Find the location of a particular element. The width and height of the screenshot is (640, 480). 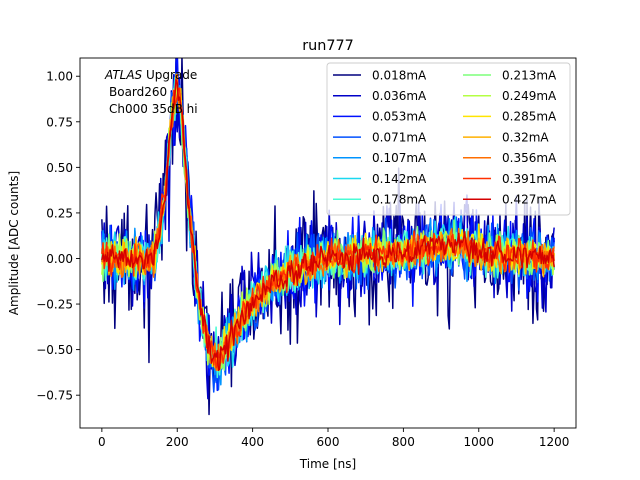

x-axis: 0 200 400 600 800 1000 1200 is located at coordinates (333, 438).